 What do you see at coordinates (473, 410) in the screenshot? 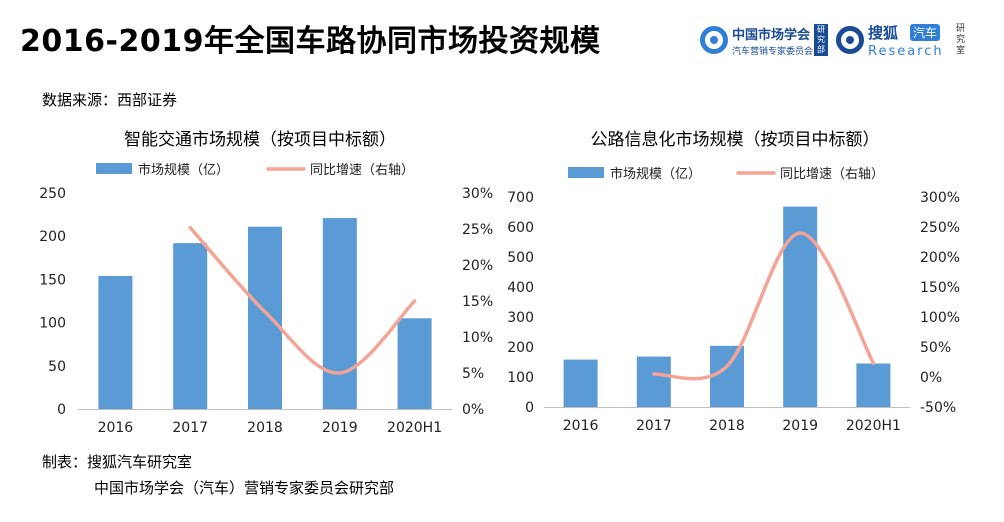
I see `chart1-y-right-tick: 0%` at bounding box center [473, 410].